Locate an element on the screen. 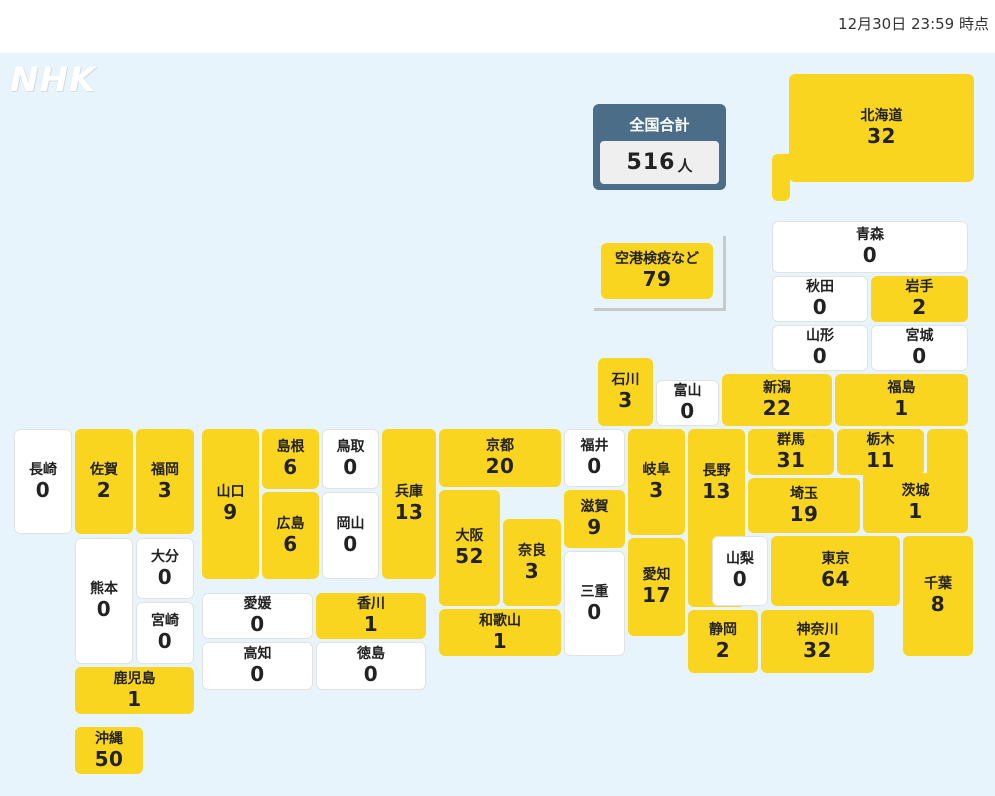  pref-tile-tochigi: 栃木 11 is located at coordinates (880, 452).